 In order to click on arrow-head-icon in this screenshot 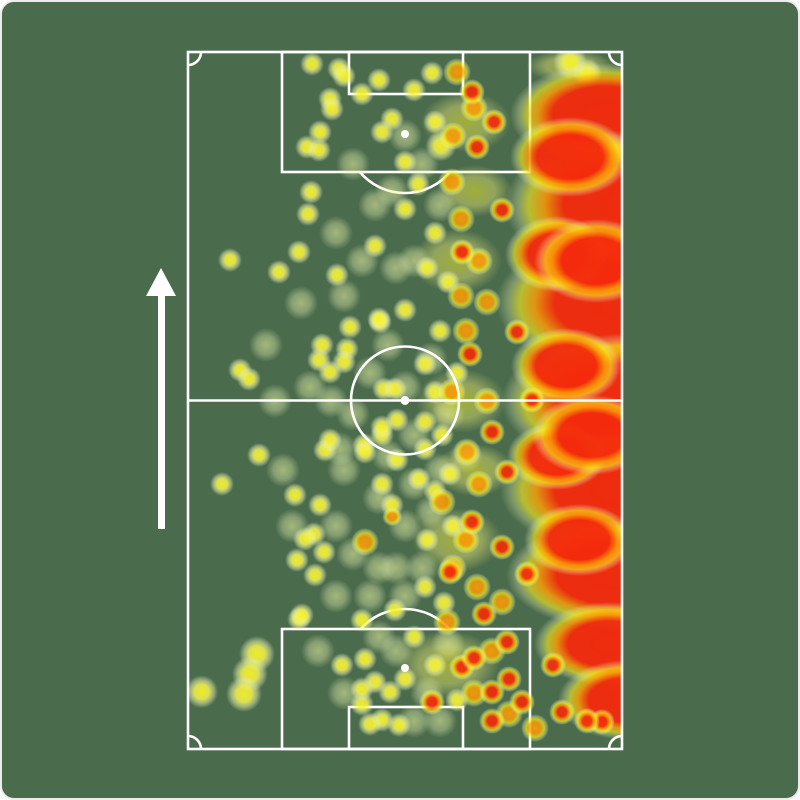, I will do `click(161, 282)`.